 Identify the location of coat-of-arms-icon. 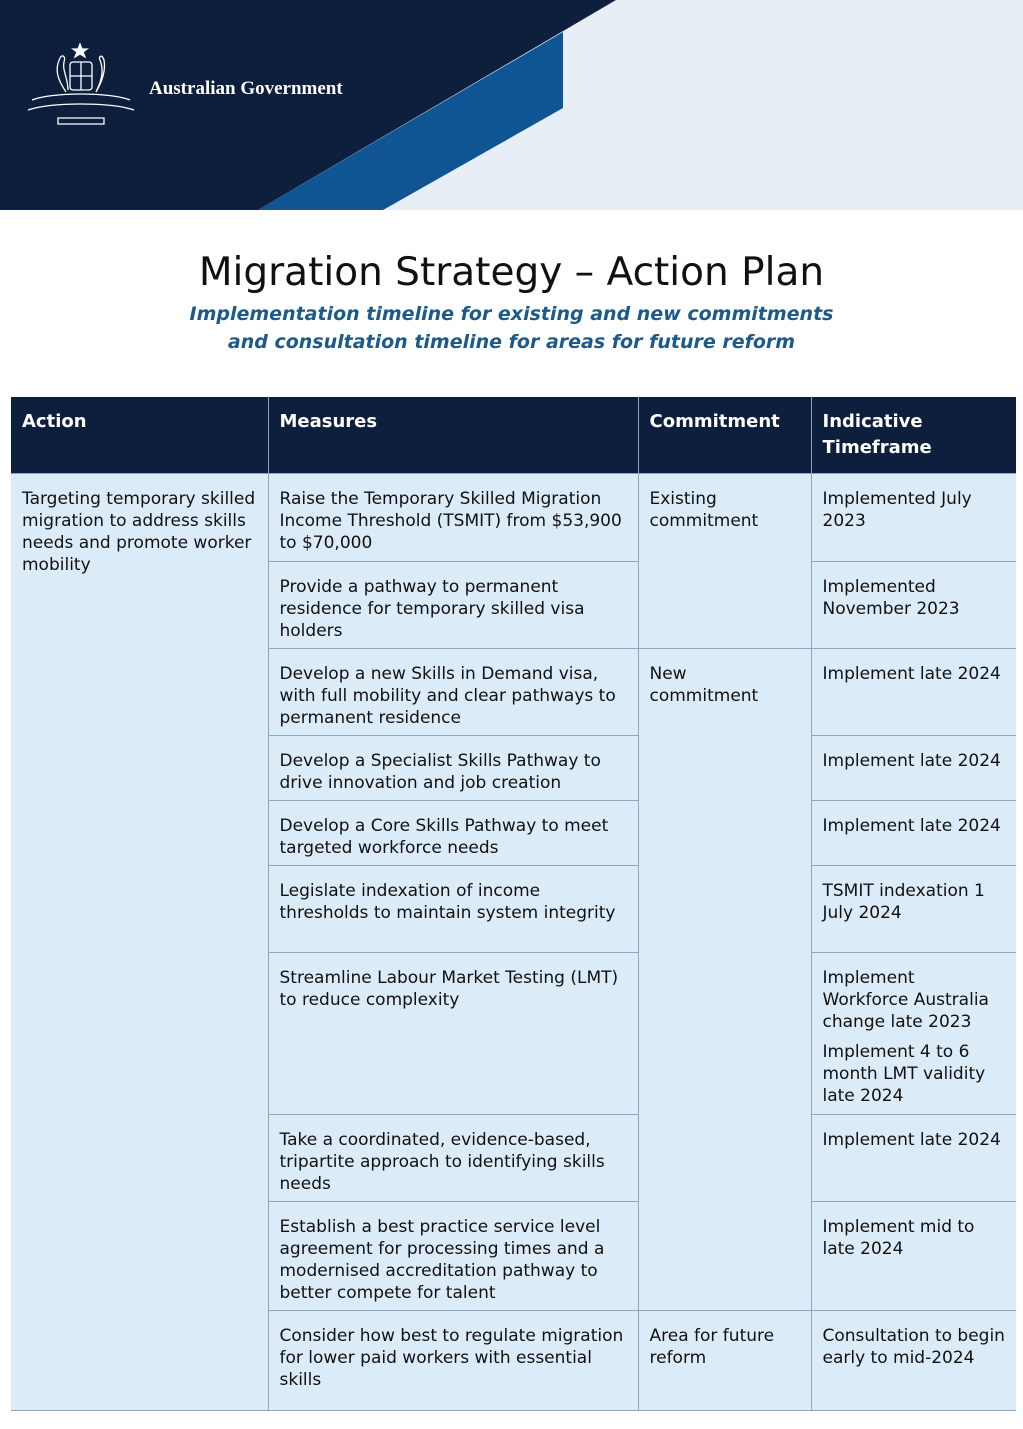
(81, 83).